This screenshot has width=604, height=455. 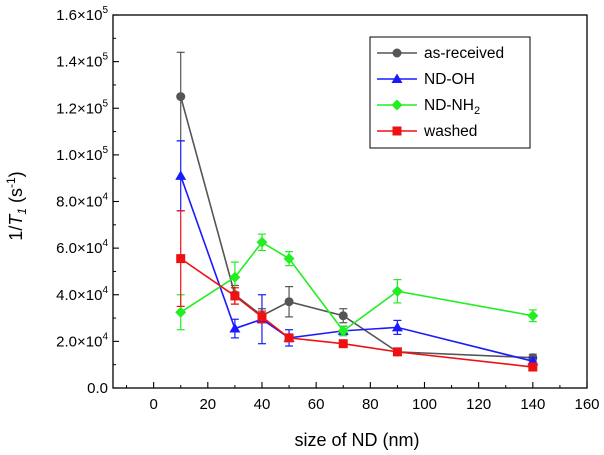 What do you see at coordinates (82, 201) in the screenshot?
I see `y-tick-label: 8.0×10⁴` at bounding box center [82, 201].